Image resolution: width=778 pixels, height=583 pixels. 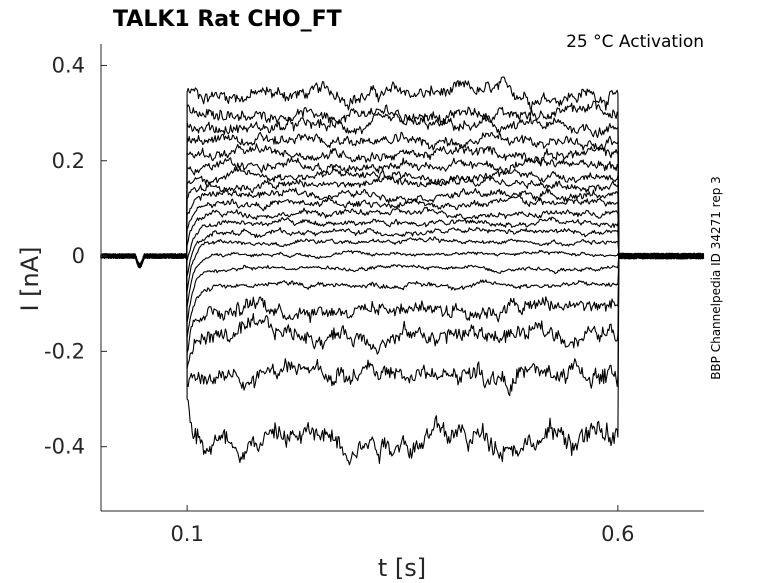 I want to click on y-tick-label: 0.4, so click(x=68, y=65).